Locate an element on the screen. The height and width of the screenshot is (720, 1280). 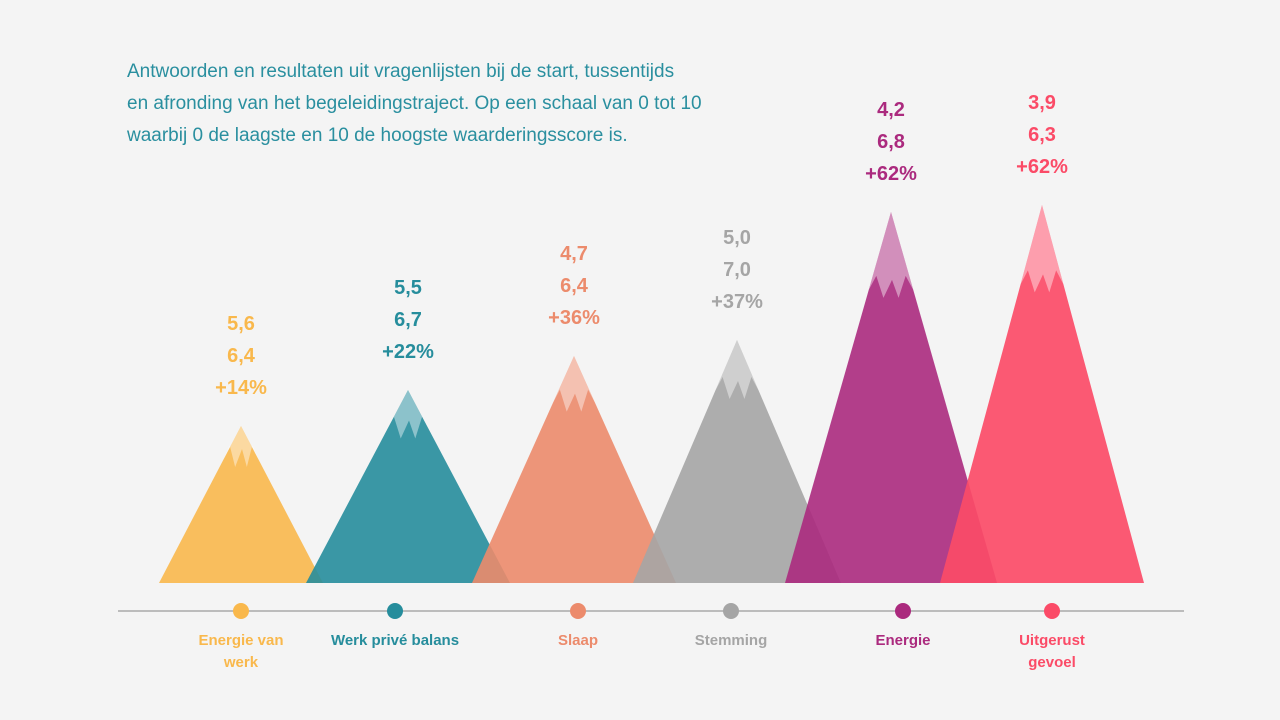
change-value-3: +36% is located at coordinates (574, 318).